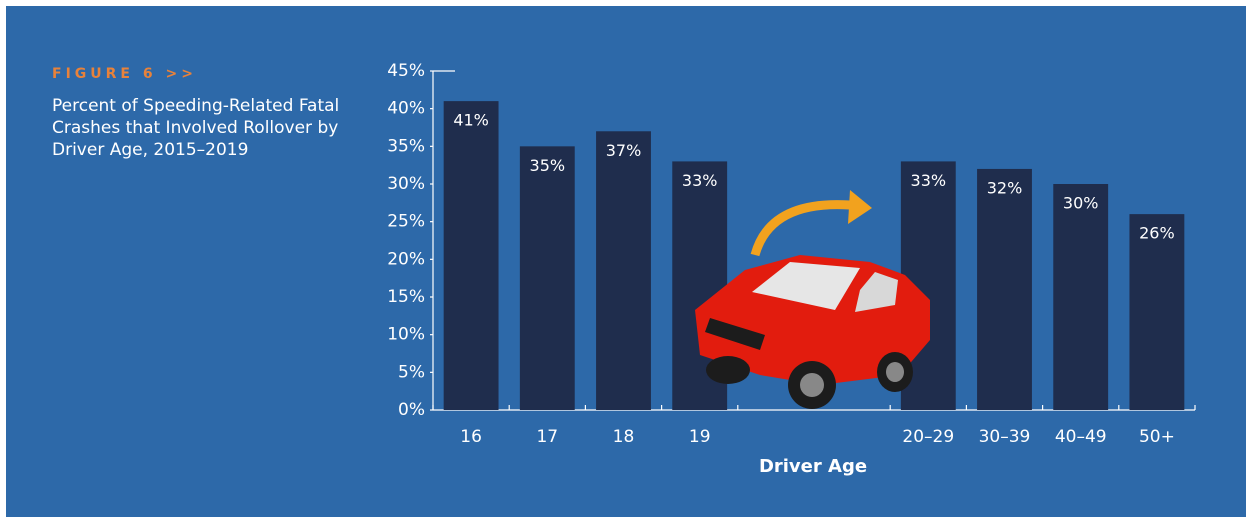 This screenshot has width=1252, height=523. What do you see at coordinates (1081, 203) in the screenshot?
I see `value-label: 30%` at bounding box center [1081, 203].